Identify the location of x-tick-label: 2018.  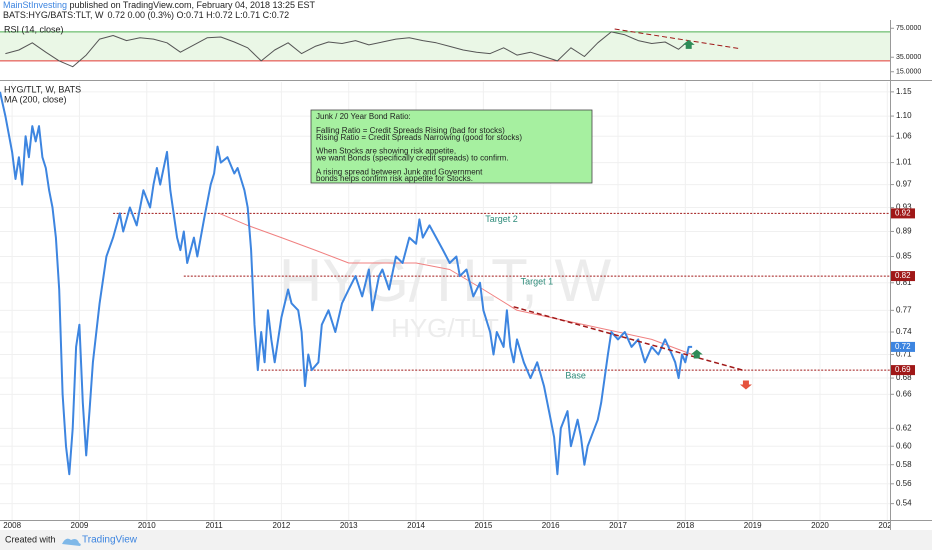
(685, 525).